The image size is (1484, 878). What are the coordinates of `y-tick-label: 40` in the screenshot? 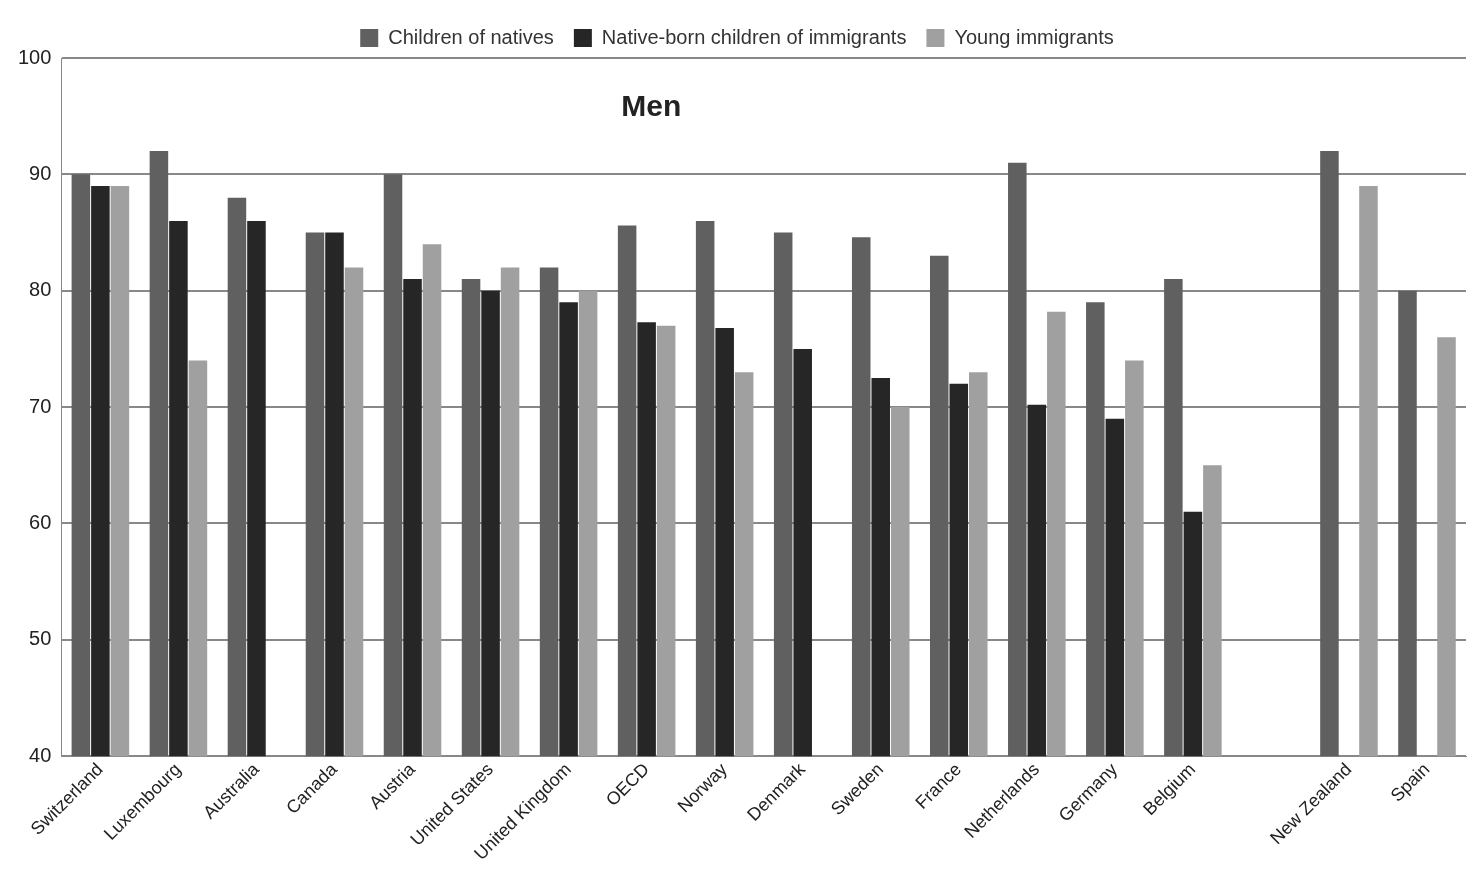 It's located at (40, 754).